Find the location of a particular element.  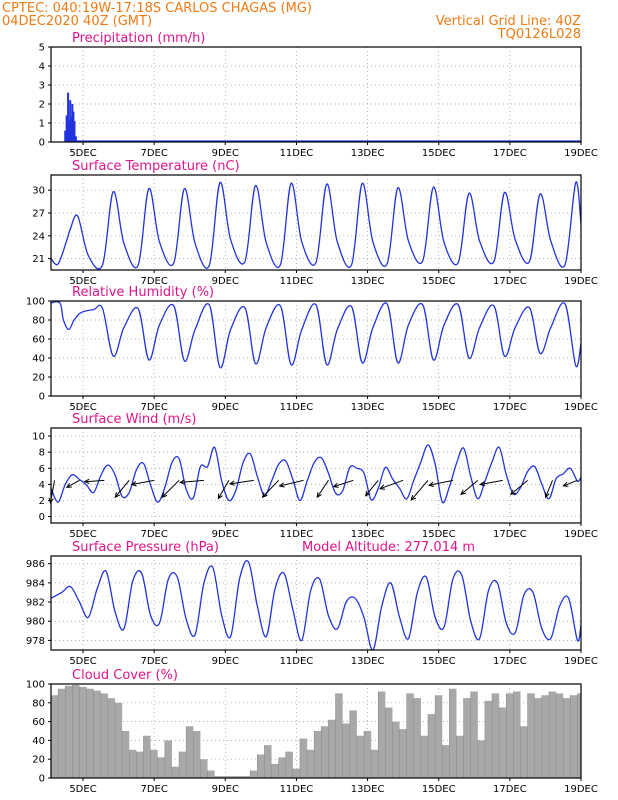

humidity-xtick-label: 11DEC is located at coordinates (297, 407).